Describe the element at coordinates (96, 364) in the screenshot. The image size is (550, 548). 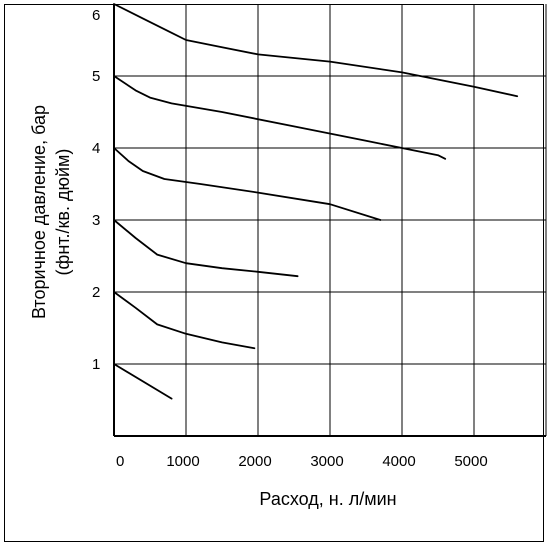
I see `y-tick-label-1: 1` at that location.